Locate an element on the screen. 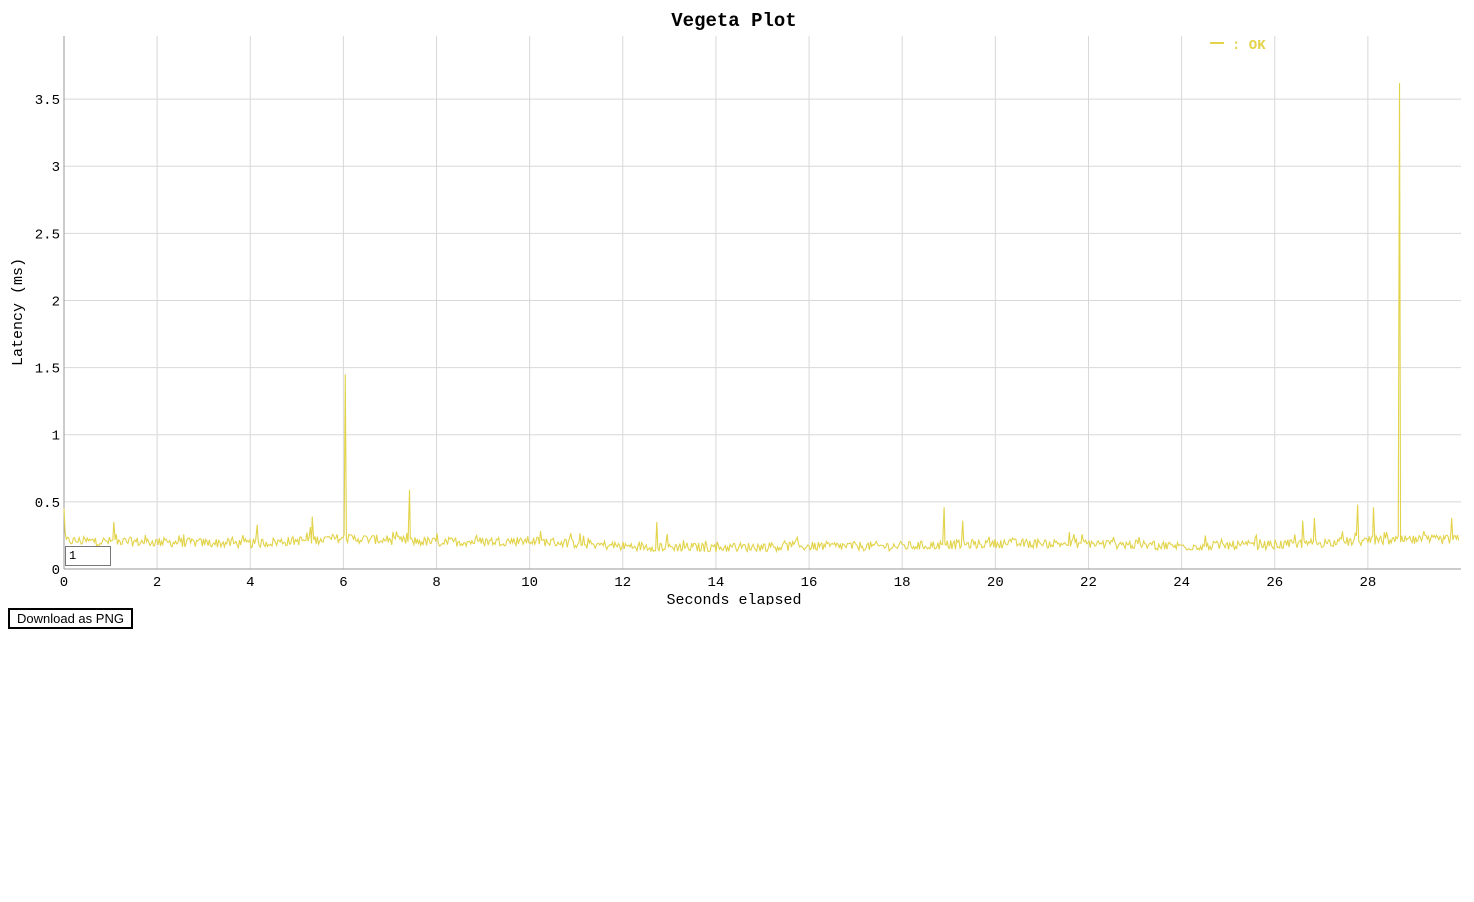 The width and height of the screenshot is (1474, 902). y-tick-label: 2.5 is located at coordinates (47, 235).